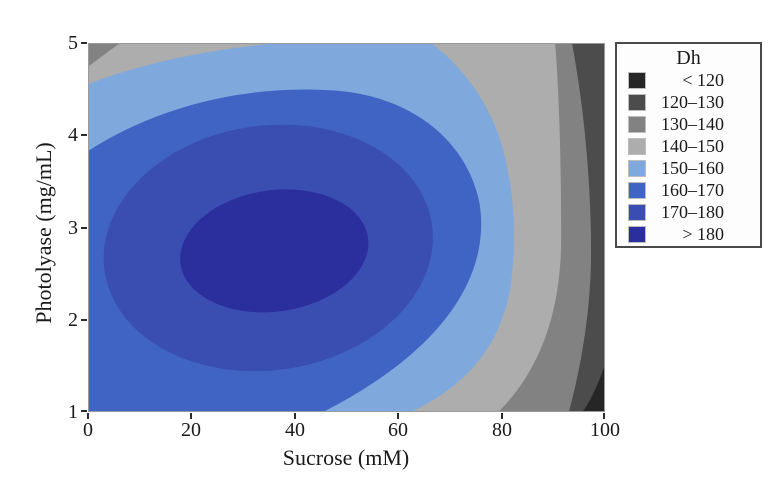  I want to click on legend-label: 140–150, so click(692, 146).